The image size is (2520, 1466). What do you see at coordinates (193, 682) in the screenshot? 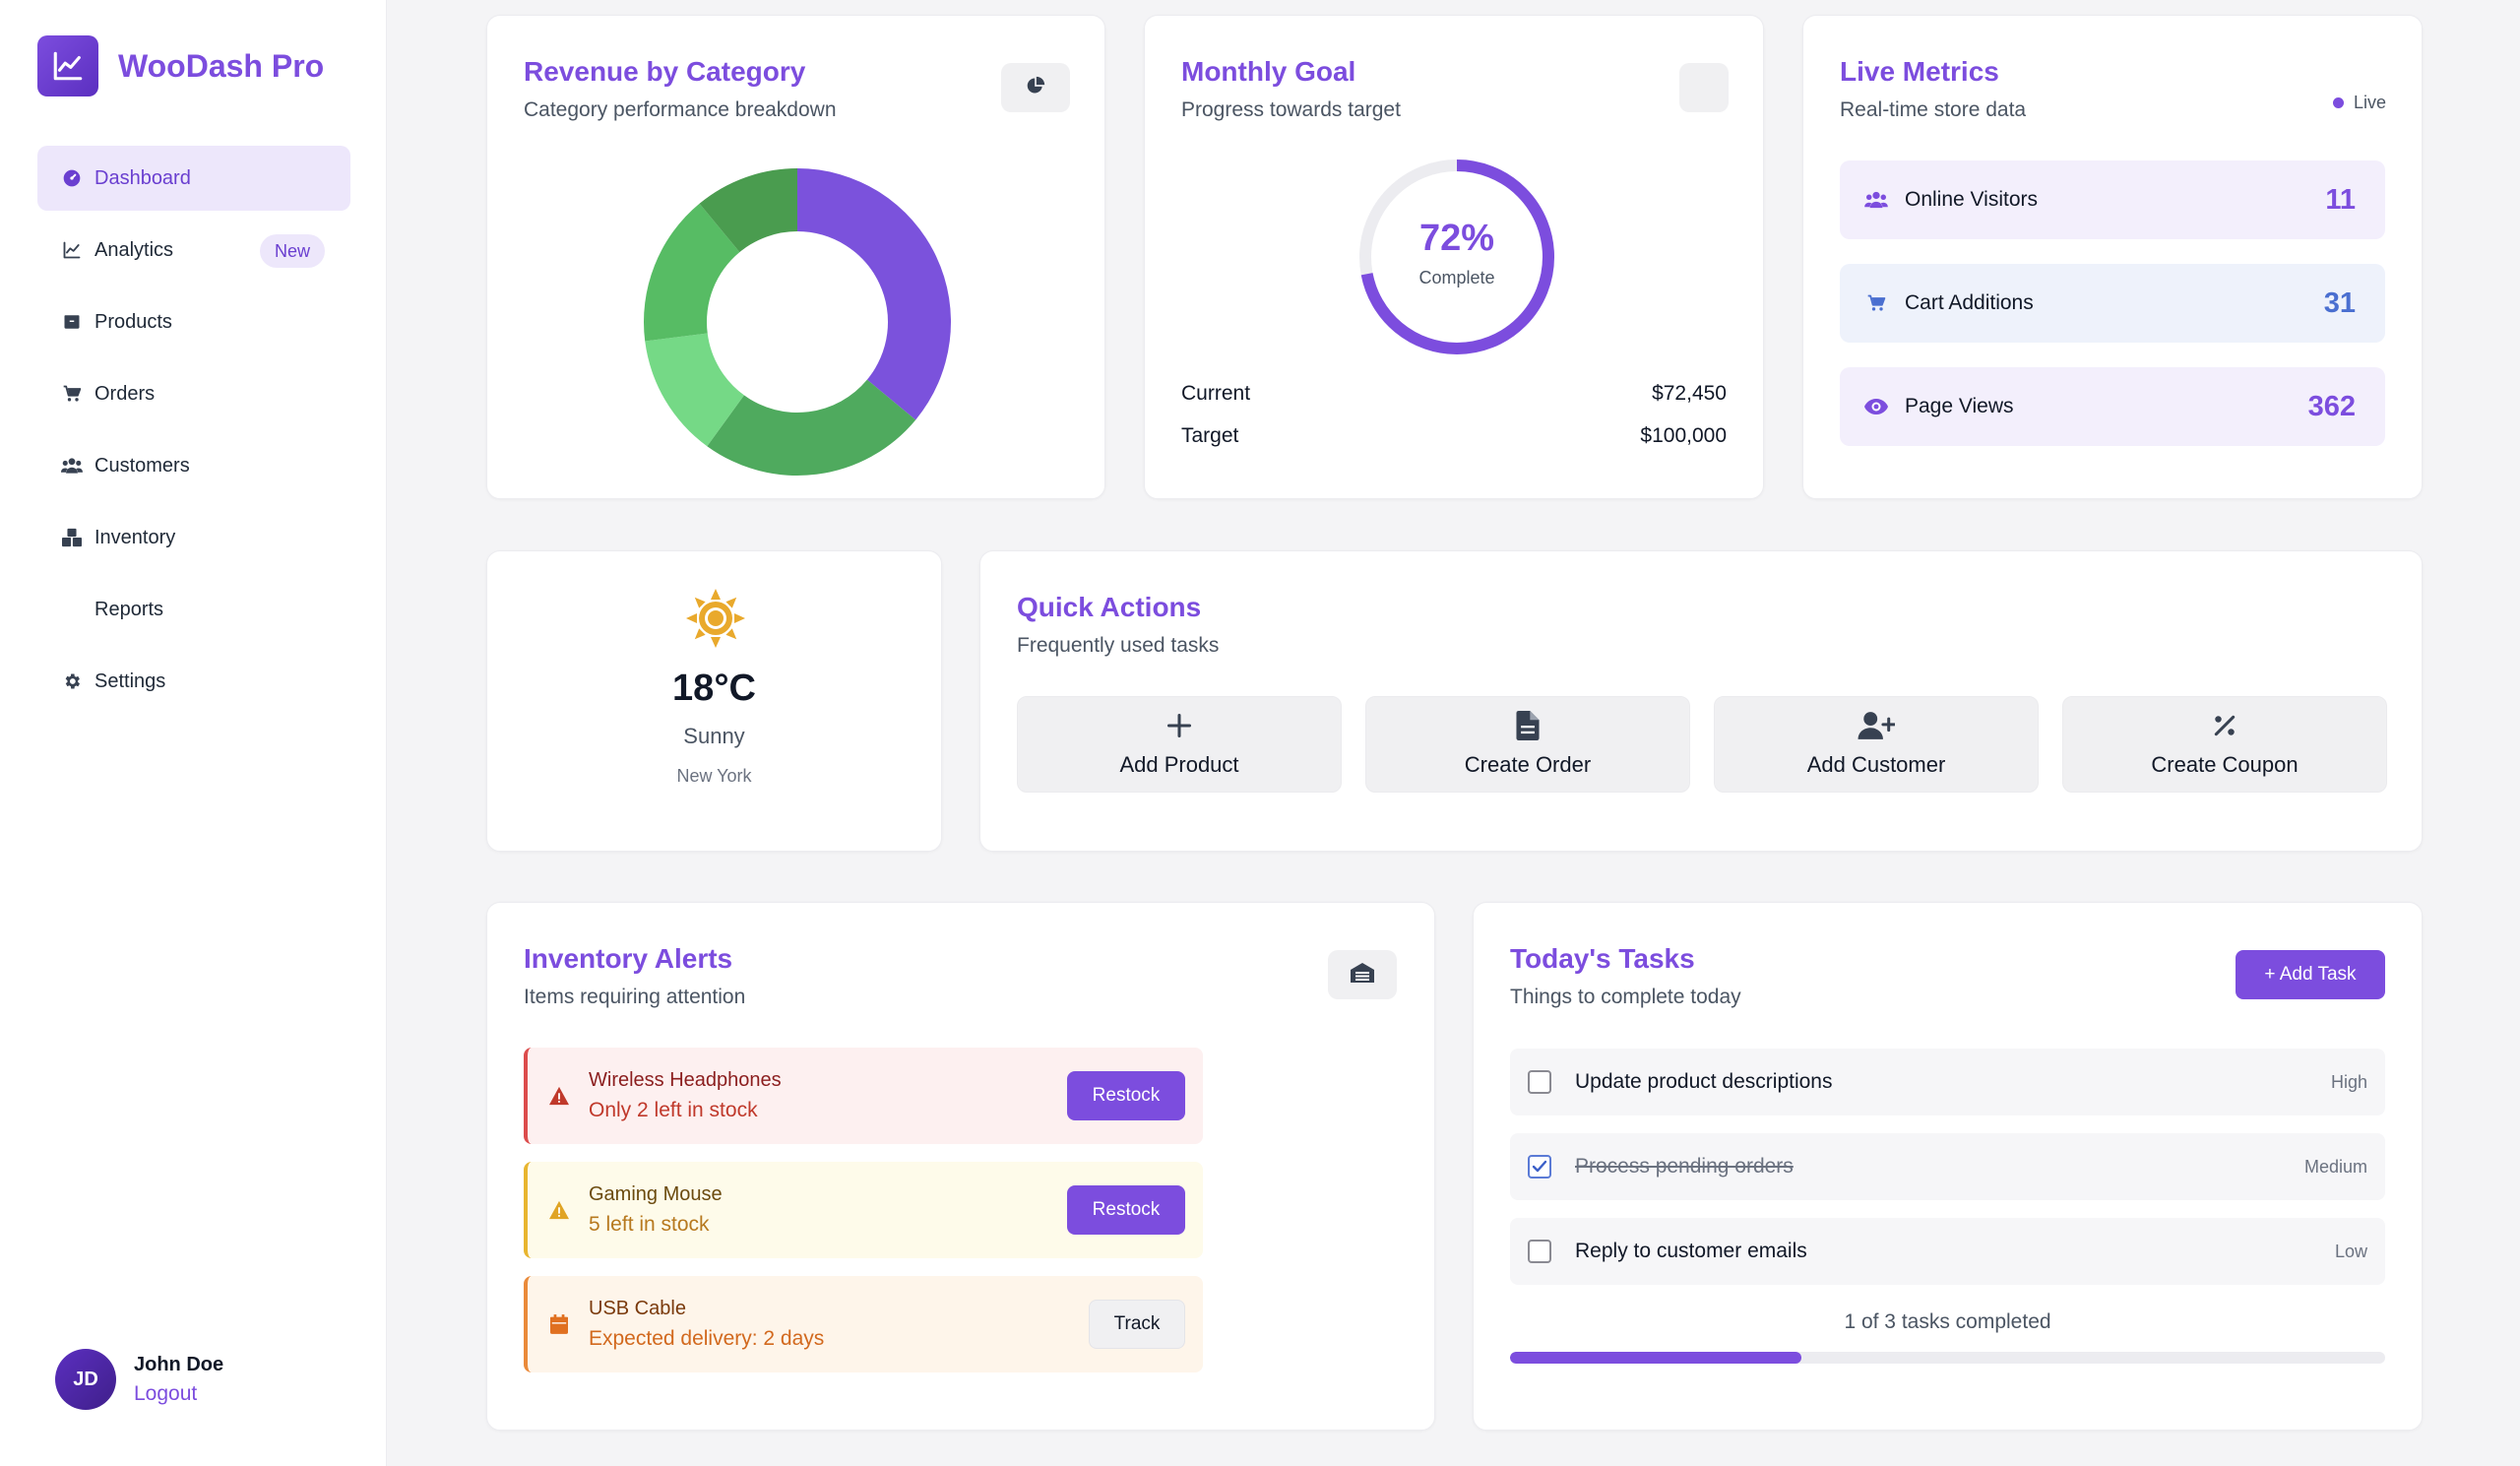
I see `sidebar-item-settings: Settings` at bounding box center [193, 682].